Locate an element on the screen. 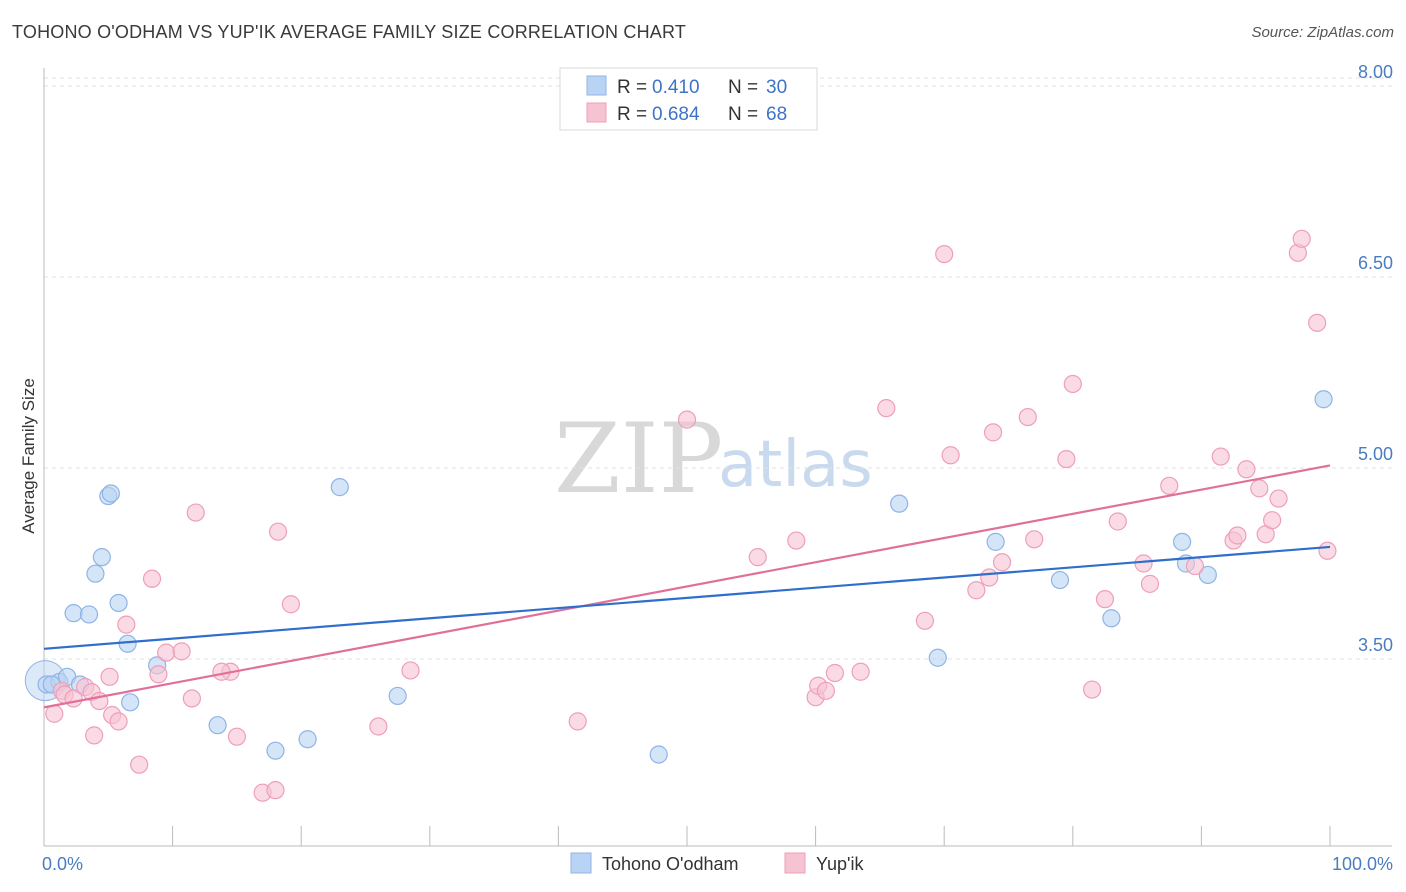 This screenshot has width=1406, height=892. watermark: ZIP atlas is located at coordinates (713, 459).